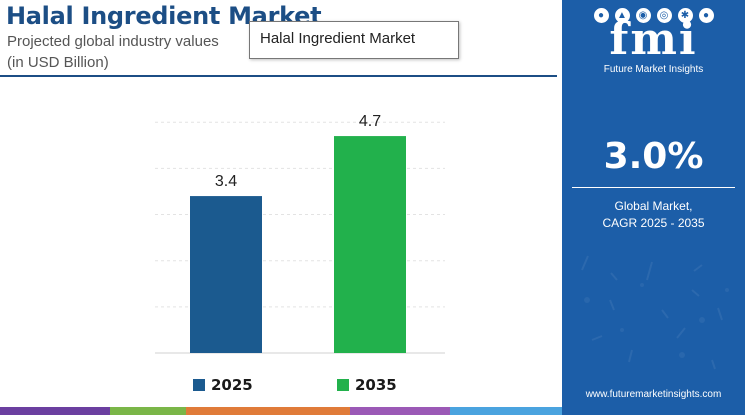  What do you see at coordinates (601, 15) in the screenshot?
I see `people-icon: ●` at bounding box center [601, 15].